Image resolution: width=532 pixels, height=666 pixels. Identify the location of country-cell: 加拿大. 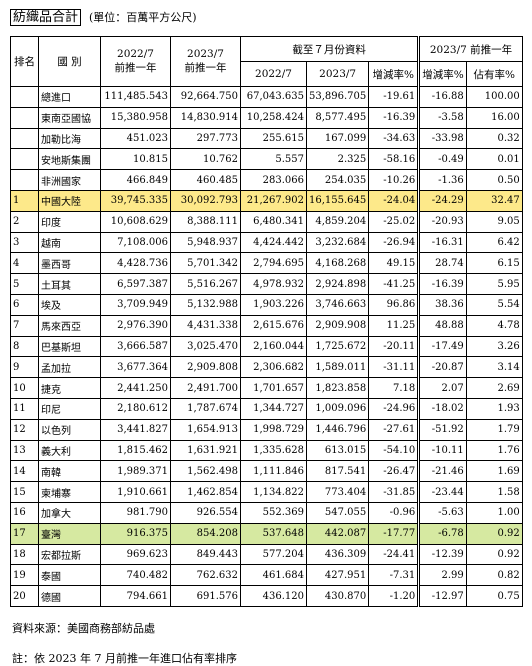
(69, 512).